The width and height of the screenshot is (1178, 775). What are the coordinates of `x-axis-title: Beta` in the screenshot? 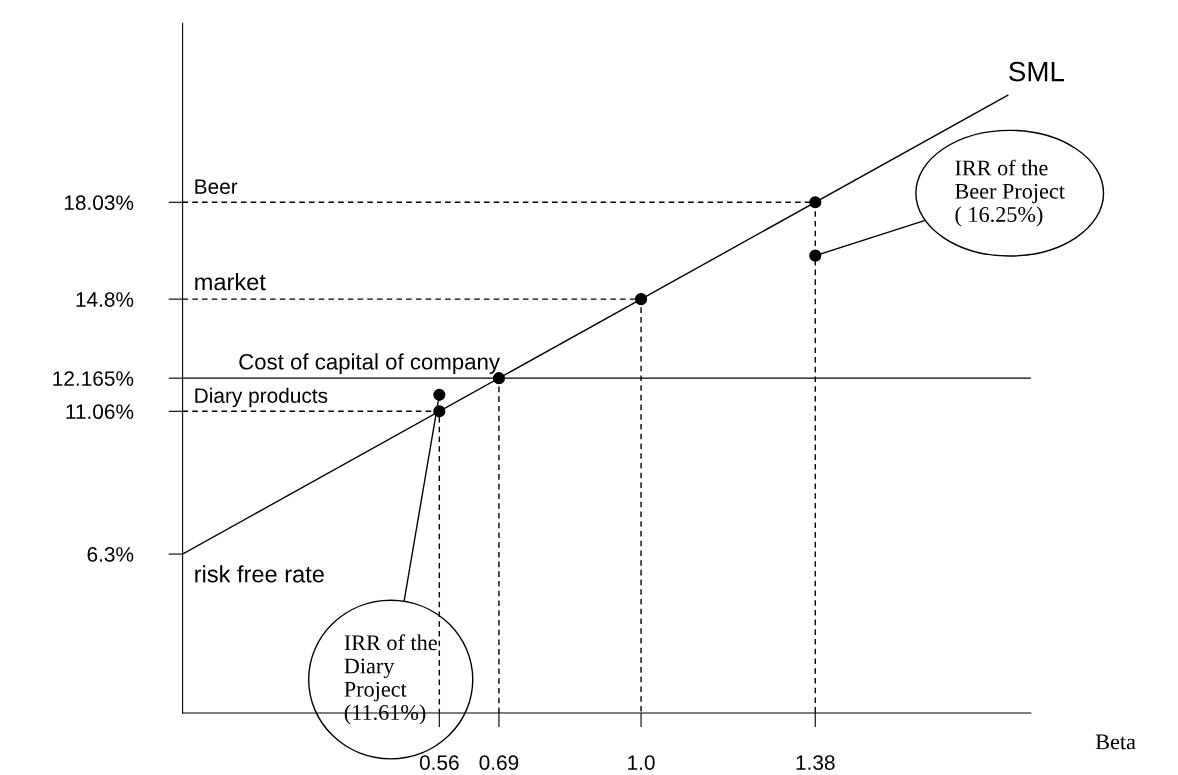 It's located at (1115, 742).